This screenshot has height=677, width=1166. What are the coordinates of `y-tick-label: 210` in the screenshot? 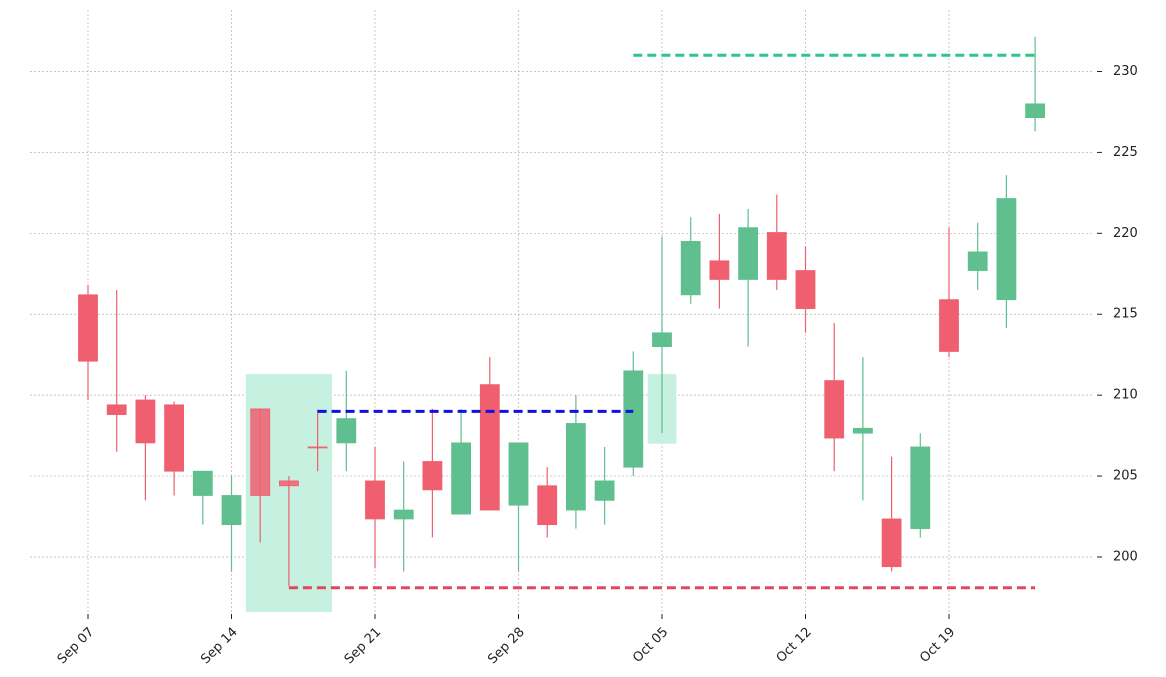 It's located at (1125, 395).